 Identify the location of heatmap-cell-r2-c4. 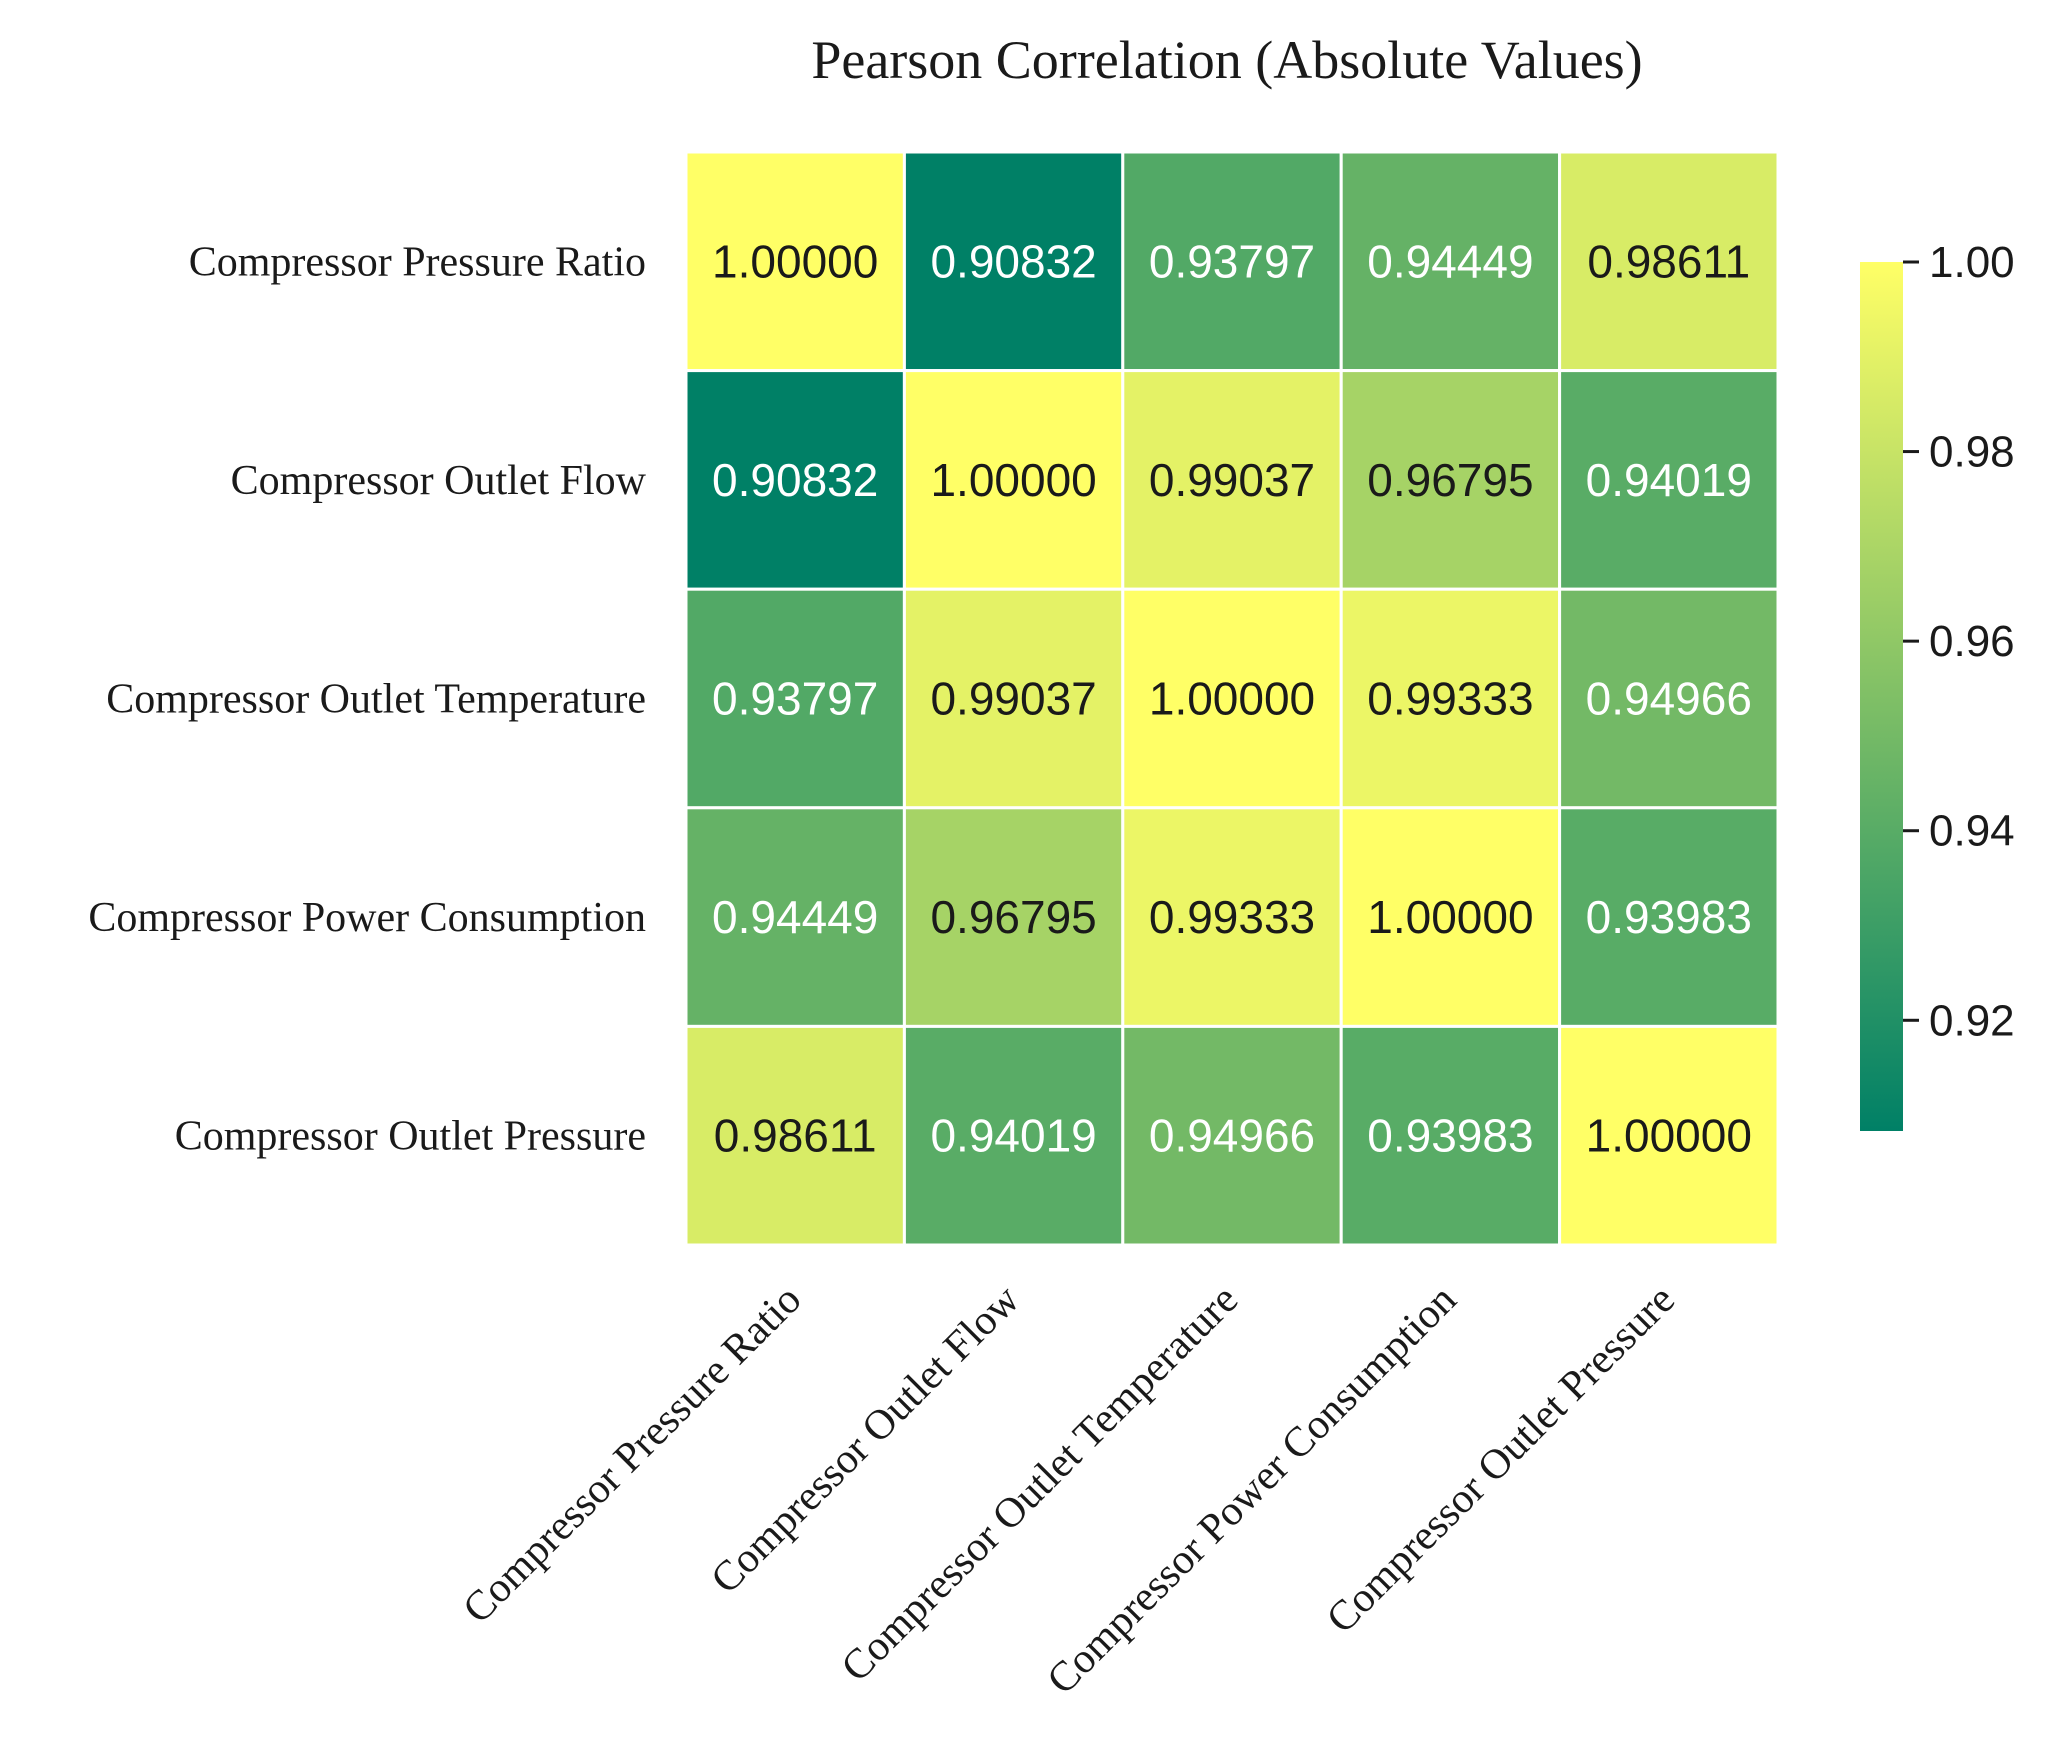
(1669, 698).